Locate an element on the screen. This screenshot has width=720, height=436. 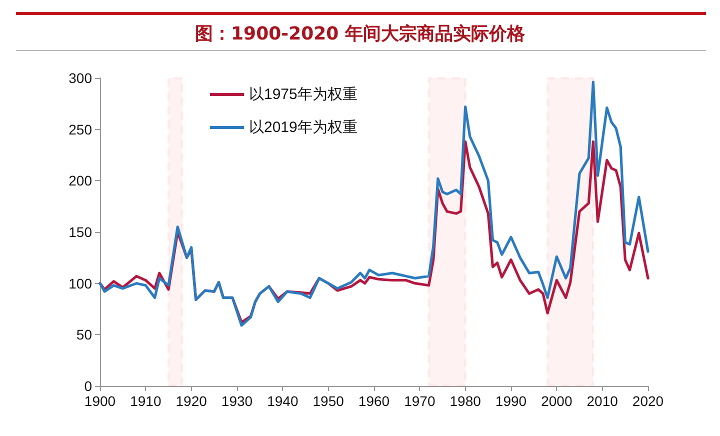
x-tick-label: 1990 is located at coordinates (511, 401).